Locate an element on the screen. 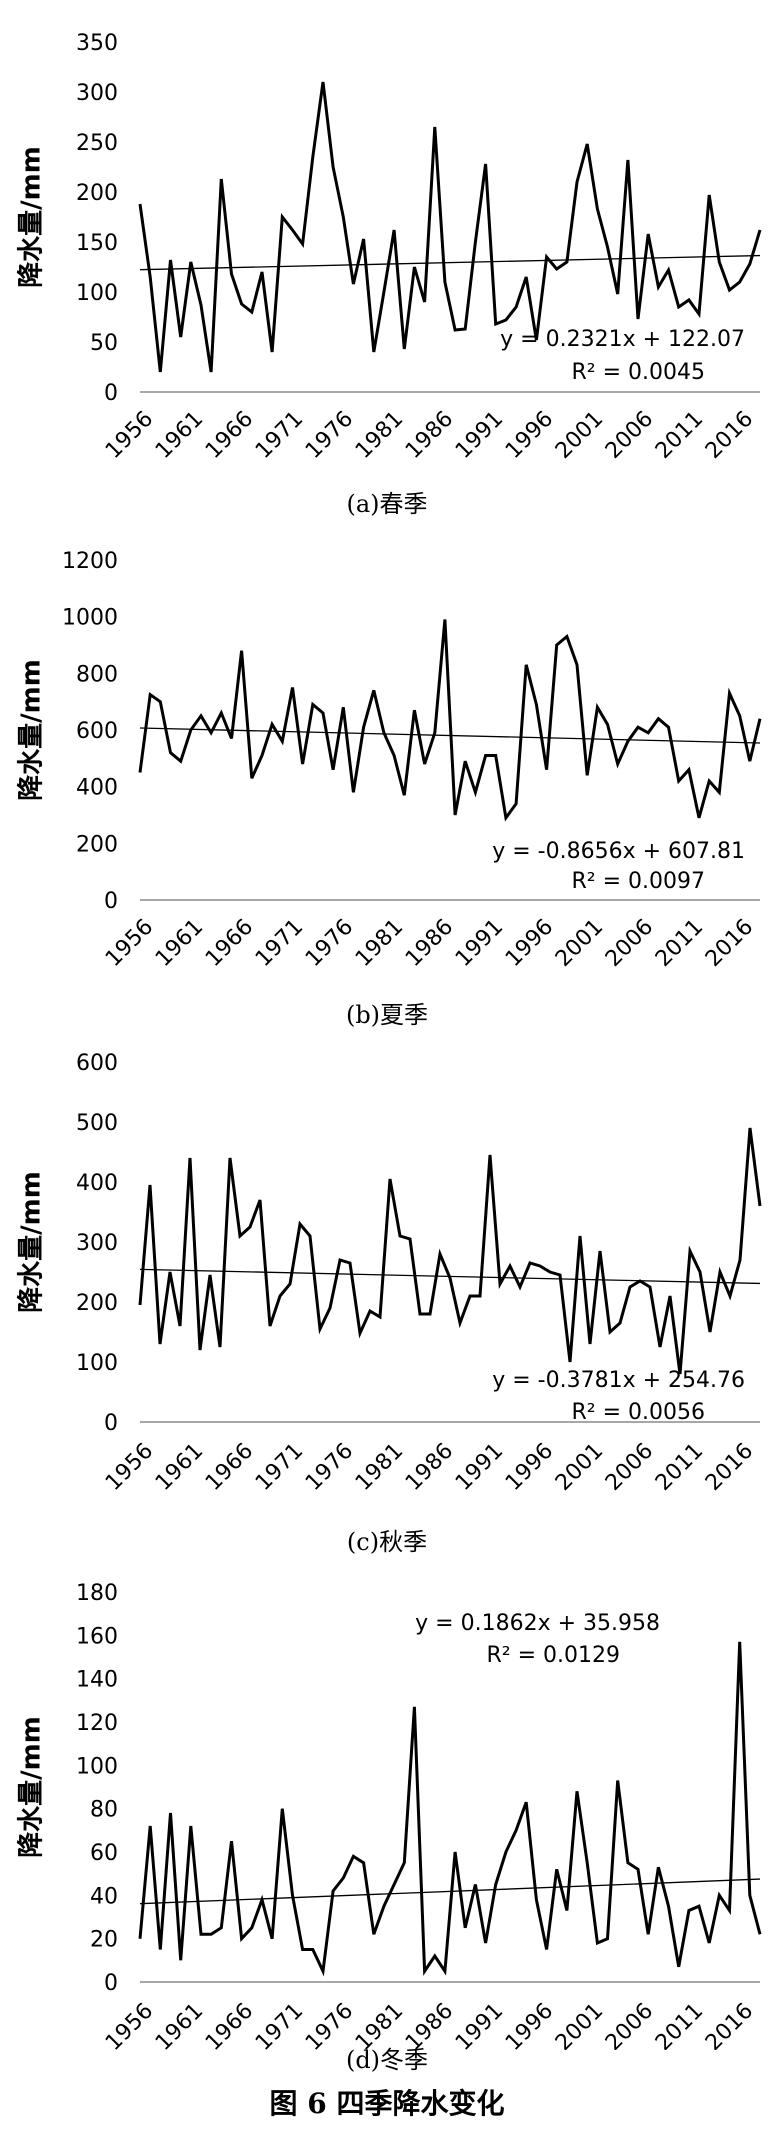 The width and height of the screenshot is (774, 2130). trendline-equation: y = -0.3781x + 254.76 is located at coordinates (618, 1380).